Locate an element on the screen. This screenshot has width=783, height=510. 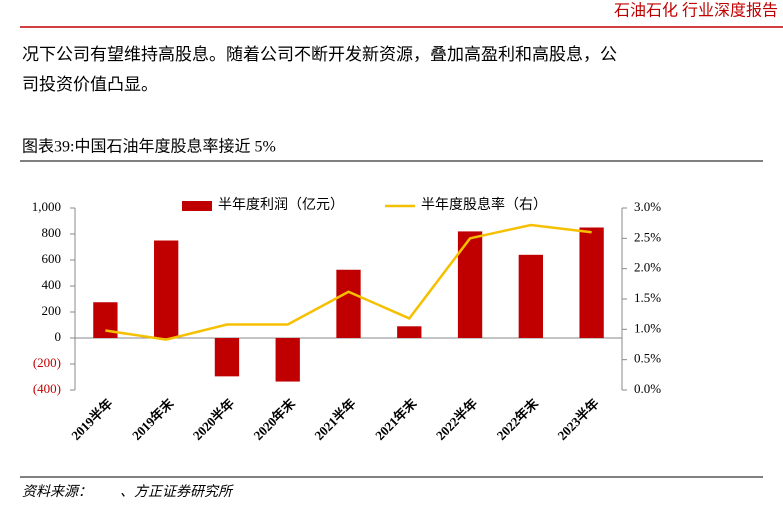
y2-tick-label: 2.0% is located at coordinates (647, 267).